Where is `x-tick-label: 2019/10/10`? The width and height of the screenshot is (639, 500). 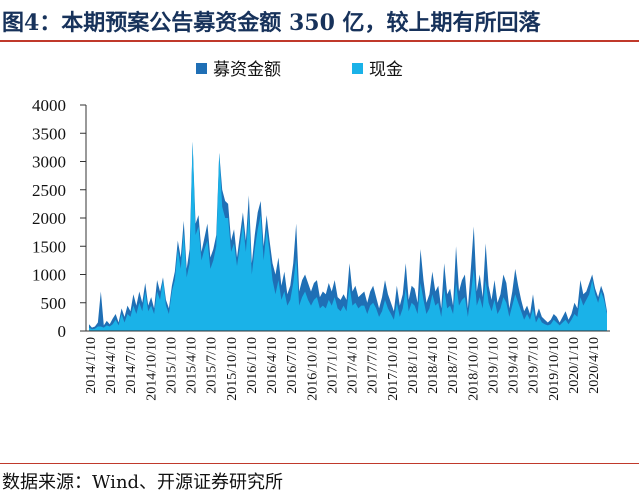 x-tick-label: 2019/10/10 is located at coordinates (554, 369).